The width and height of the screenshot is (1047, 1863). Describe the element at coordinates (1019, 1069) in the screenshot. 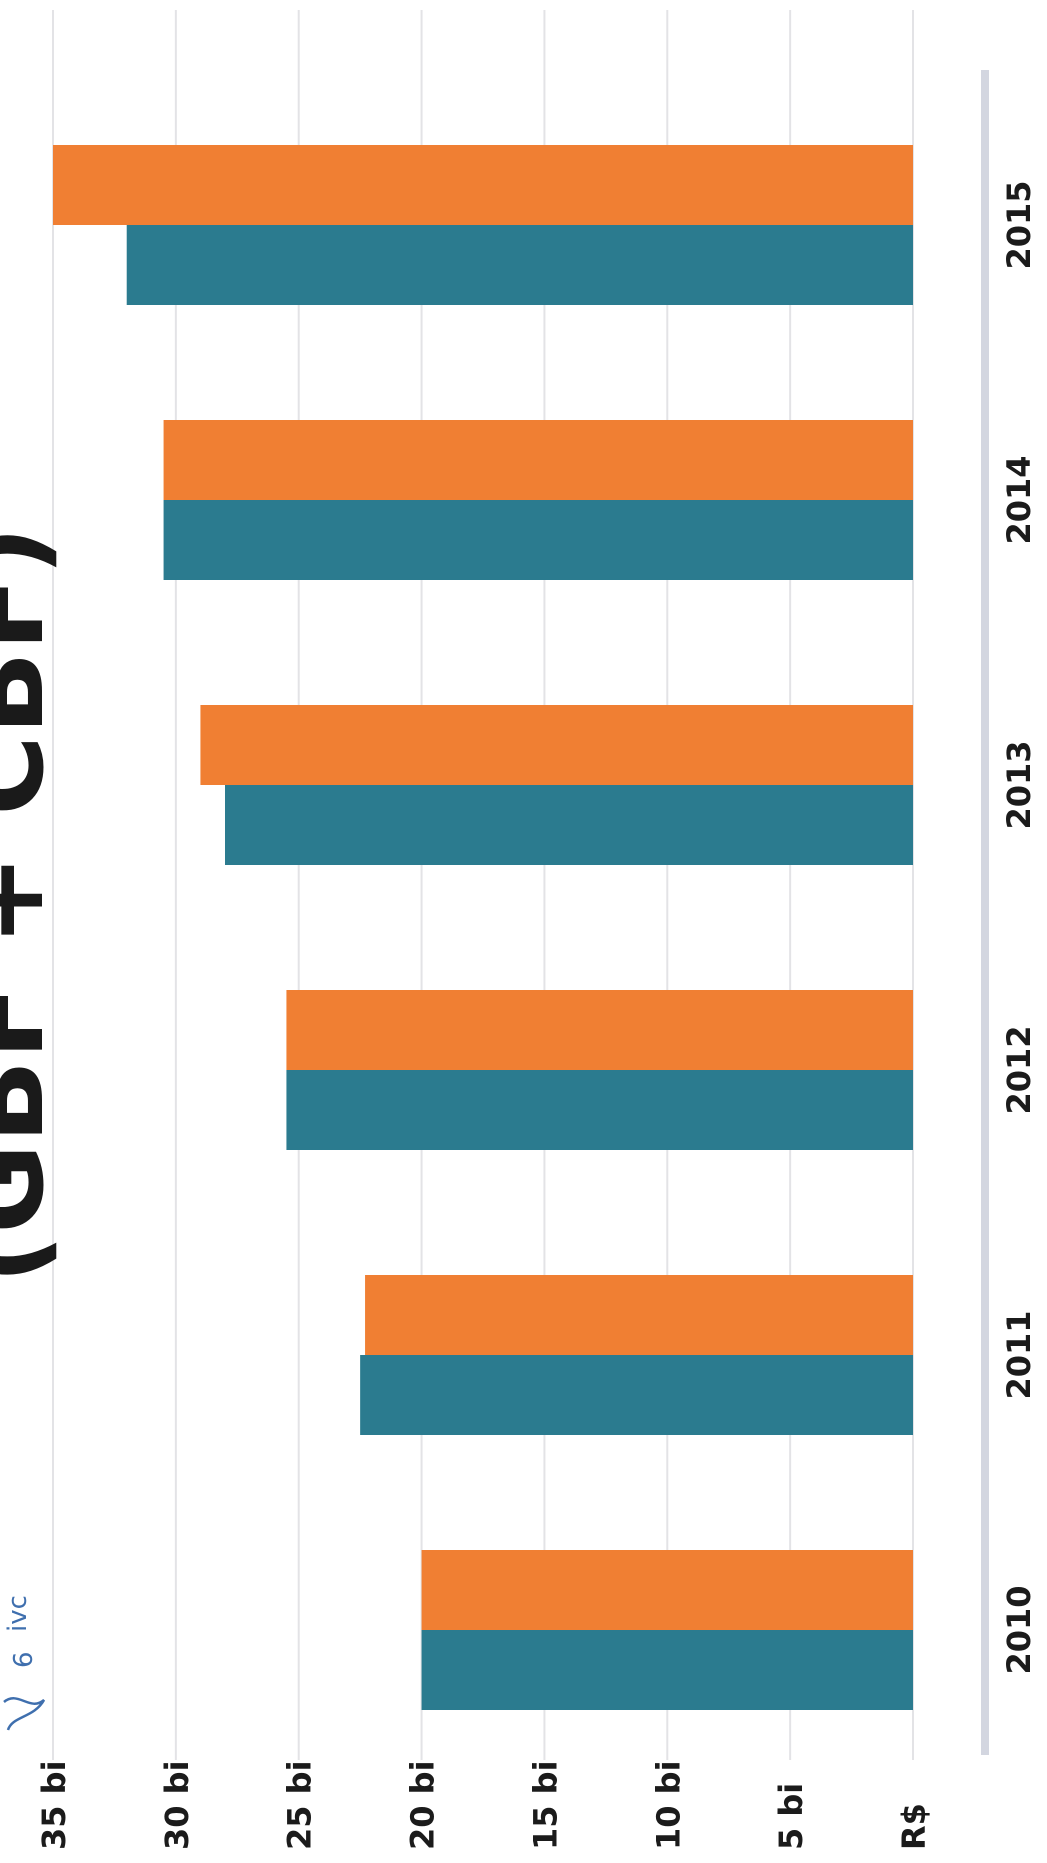

I see `category-label-2012: 2012` at that location.